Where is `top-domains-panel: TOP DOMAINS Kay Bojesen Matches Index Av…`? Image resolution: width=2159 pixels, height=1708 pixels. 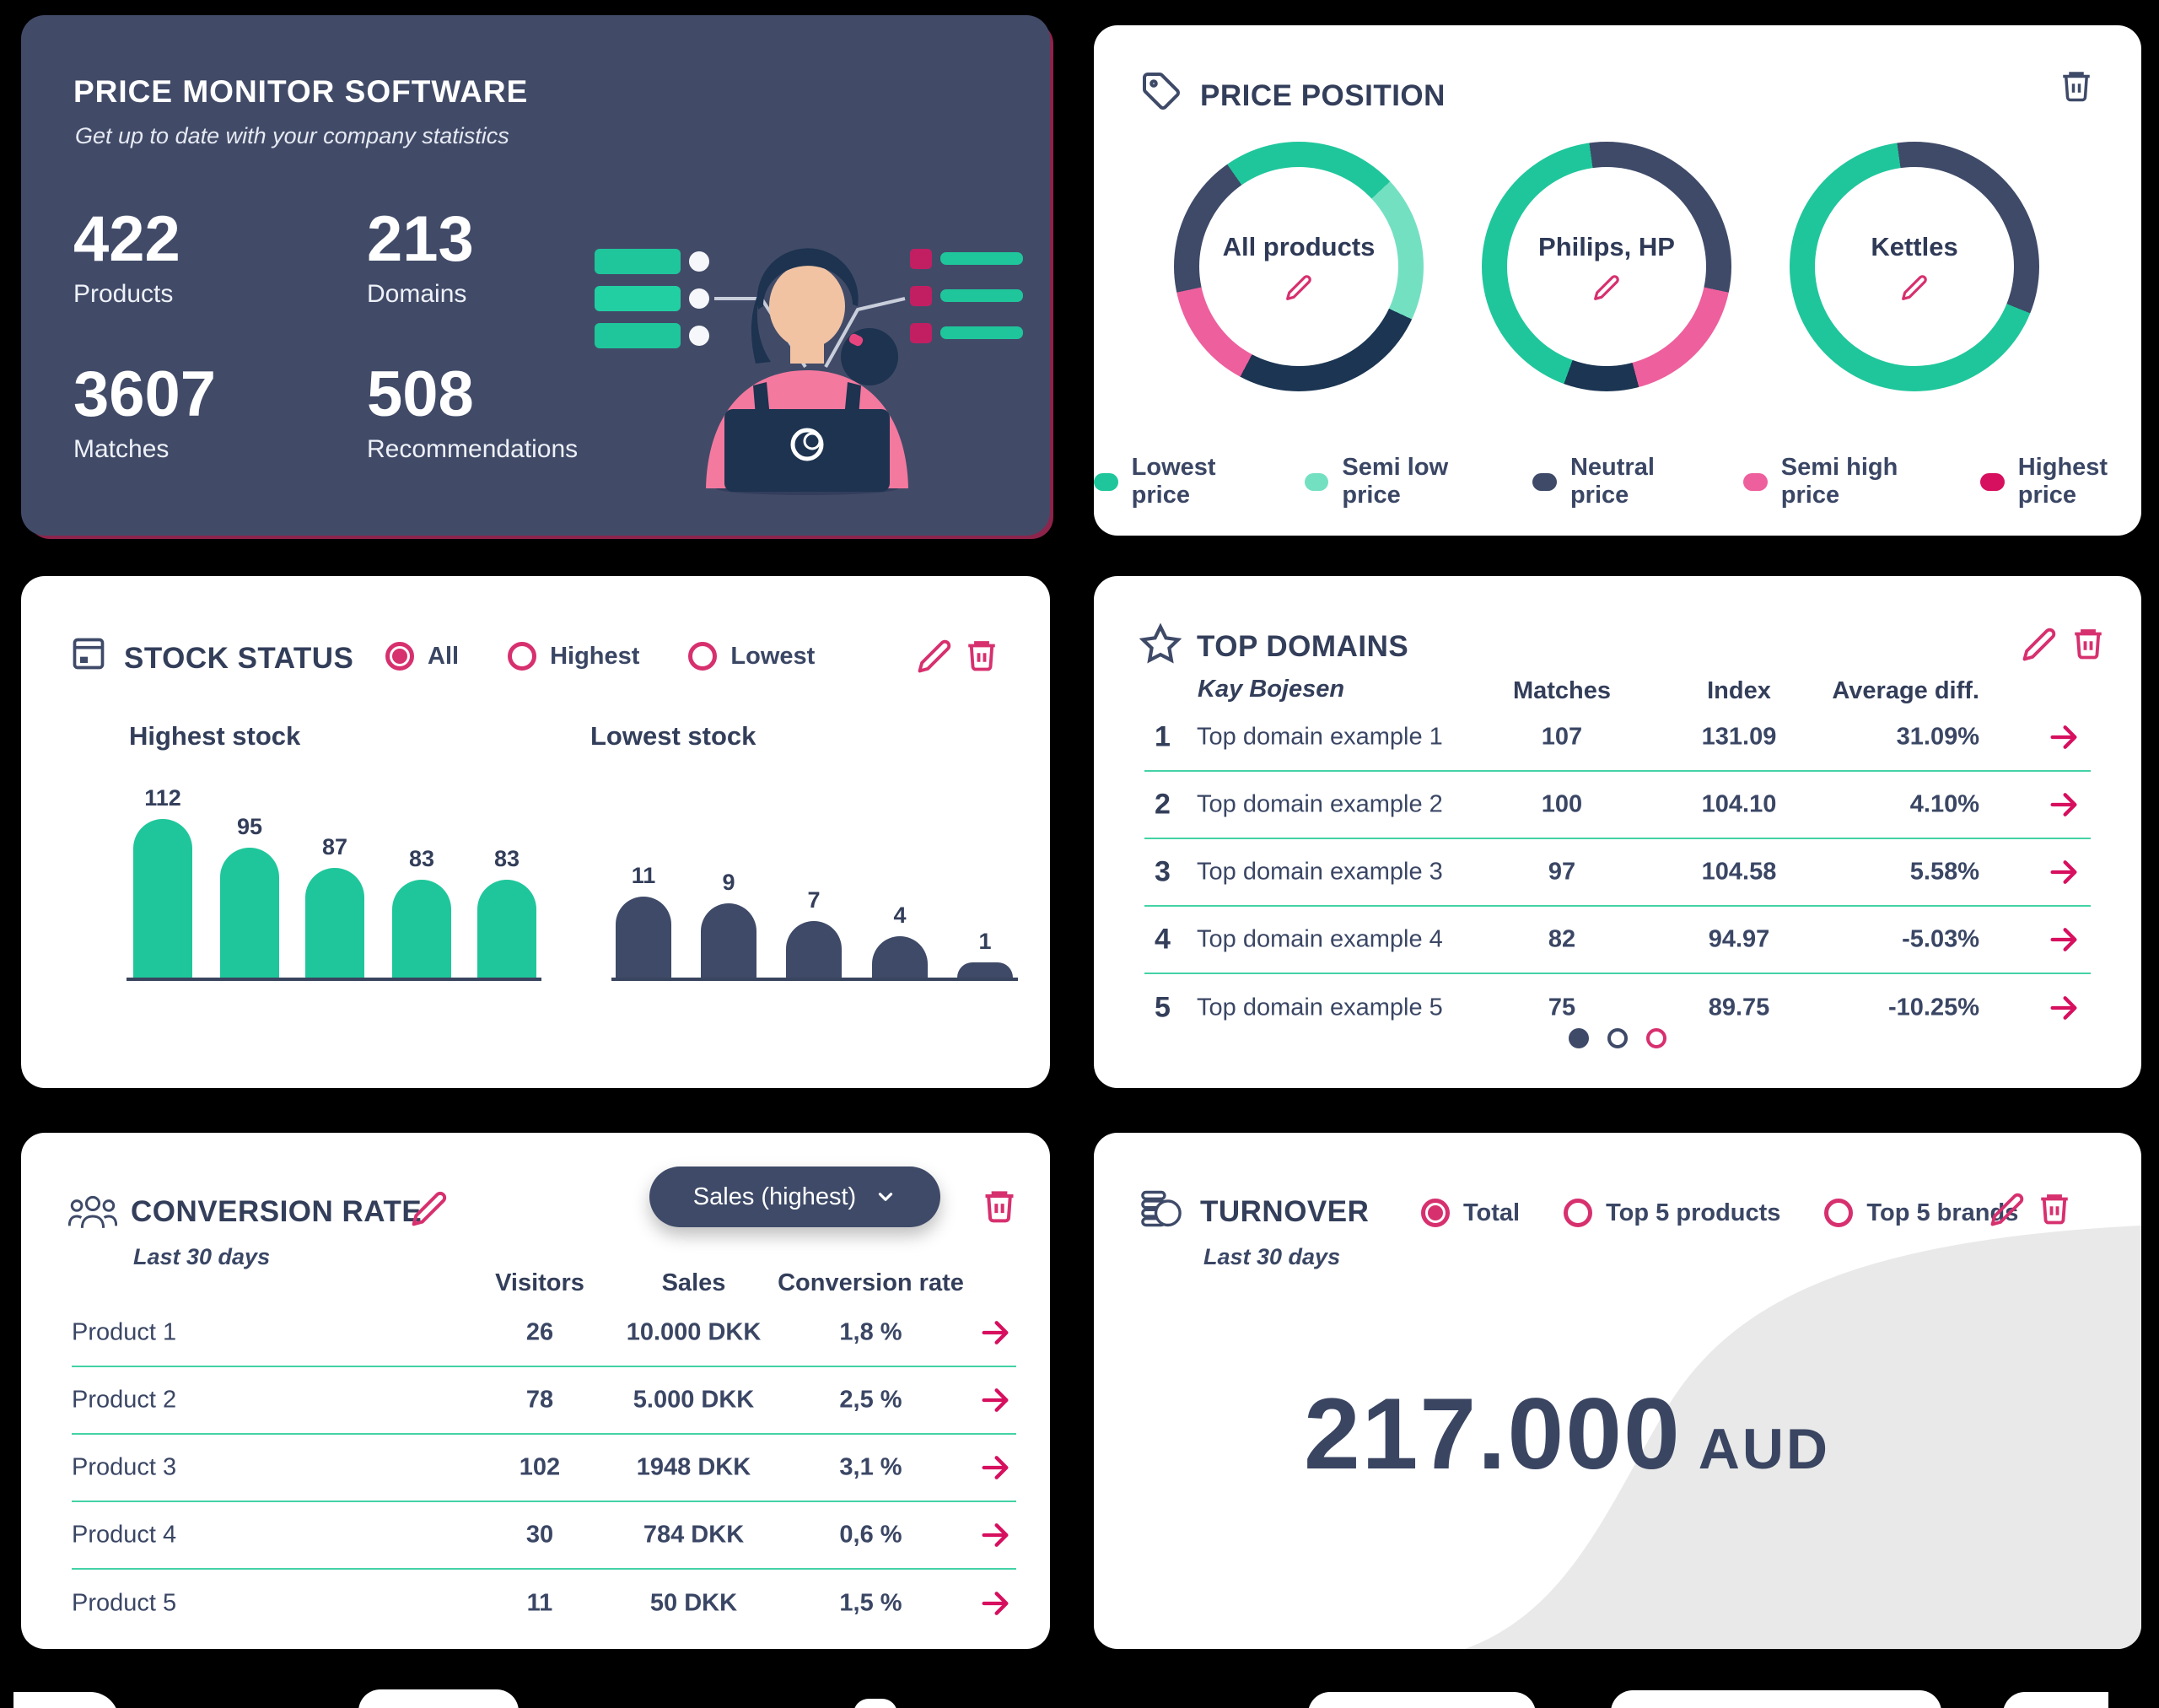
top-domains-panel: TOP DOMAINS Kay Bojesen Matches Index Av… is located at coordinates (1617, 832).